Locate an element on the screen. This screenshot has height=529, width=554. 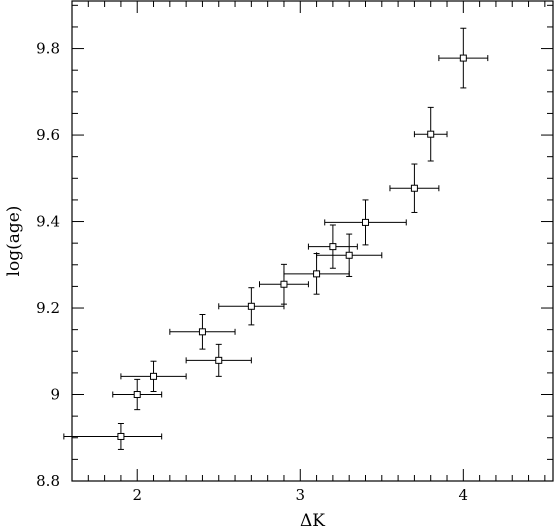
y-axis-label: log(age) is located at coordinates (14, 241).